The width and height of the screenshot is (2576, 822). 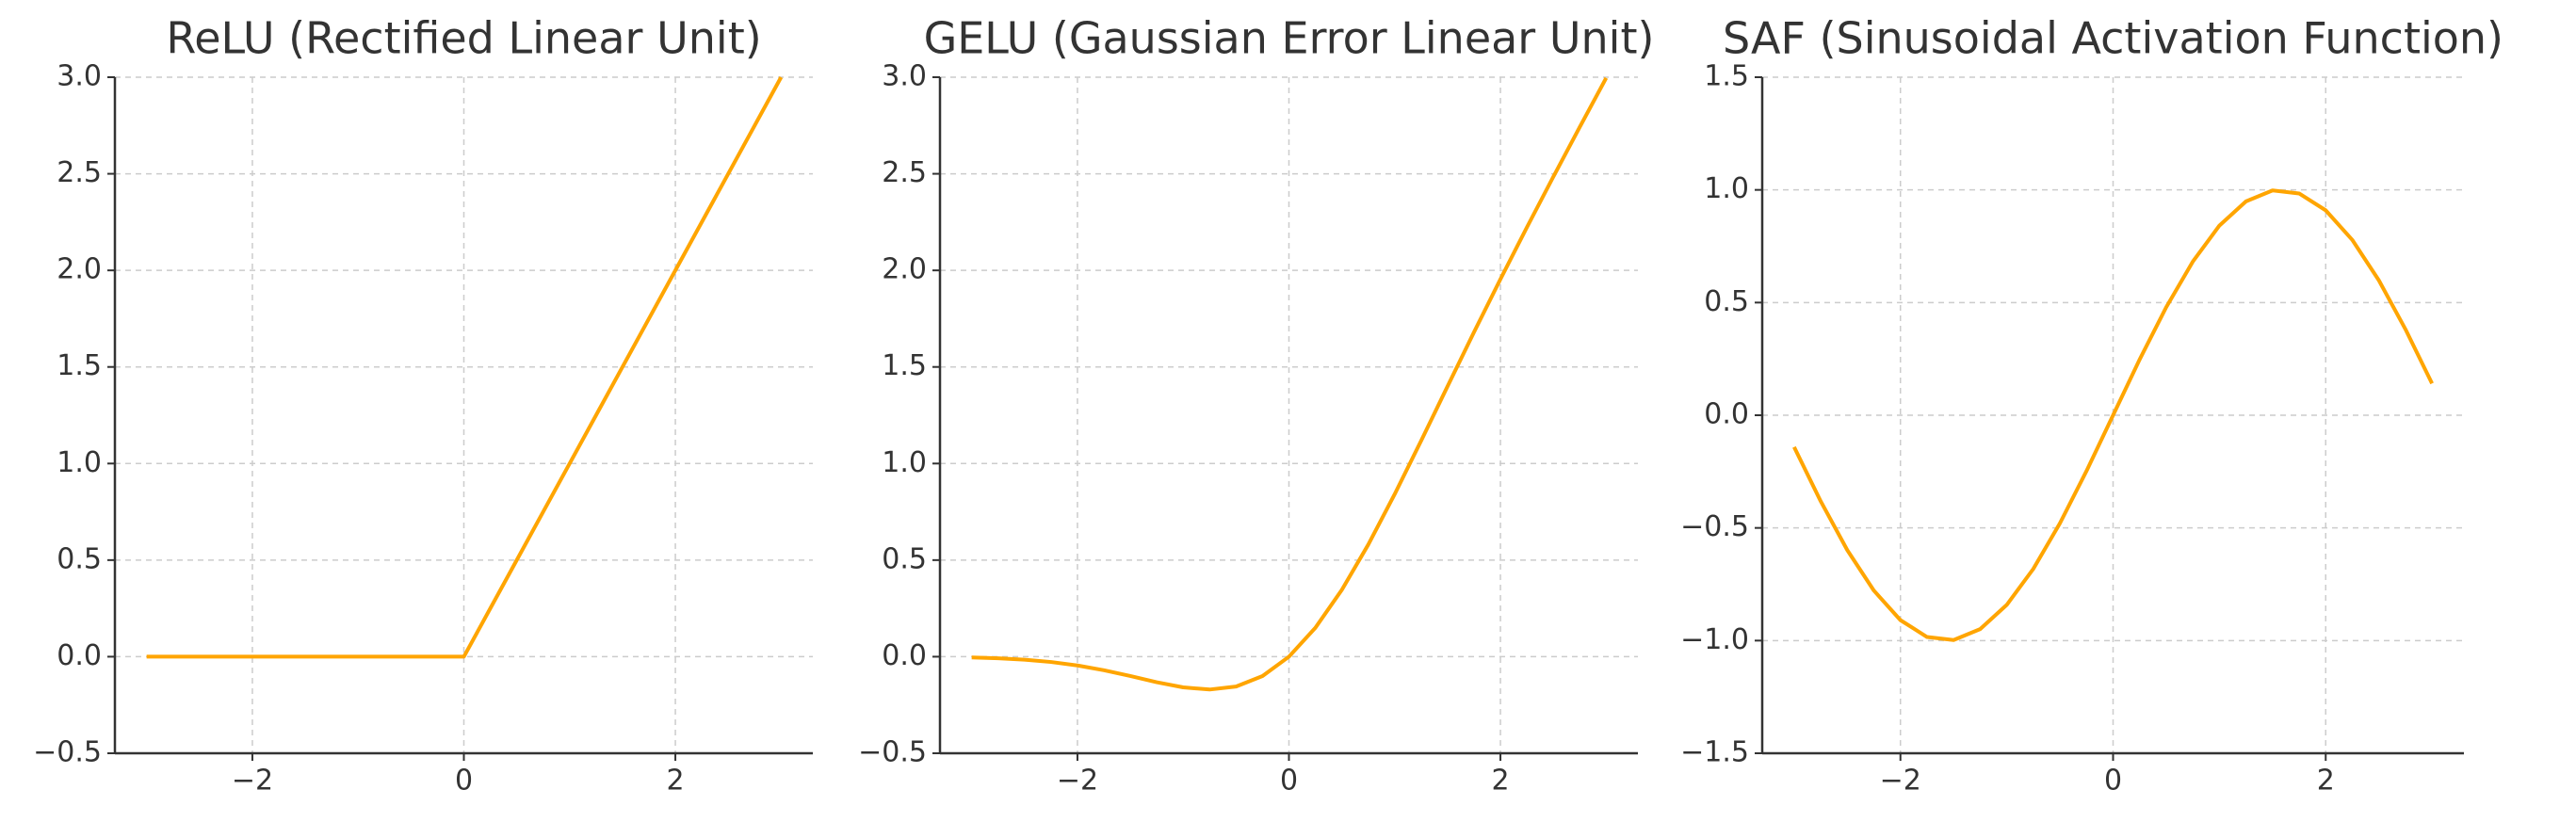 What do you see at coordinates (1289, 38) in the screenshot?
I see `chart-title: GELU (Gaussian Error Linear Unit)` at bounding box center [1289, 38].